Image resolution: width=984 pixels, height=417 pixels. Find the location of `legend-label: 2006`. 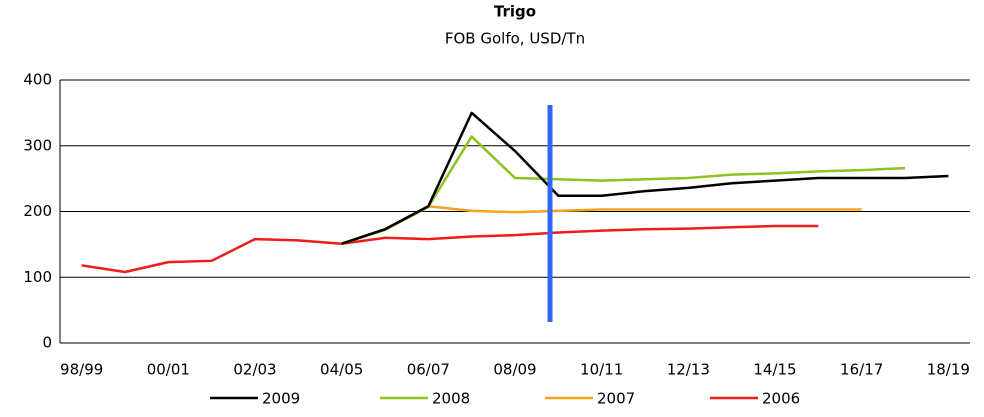

legend-label: 2006 is located at coordinates (781, 399).